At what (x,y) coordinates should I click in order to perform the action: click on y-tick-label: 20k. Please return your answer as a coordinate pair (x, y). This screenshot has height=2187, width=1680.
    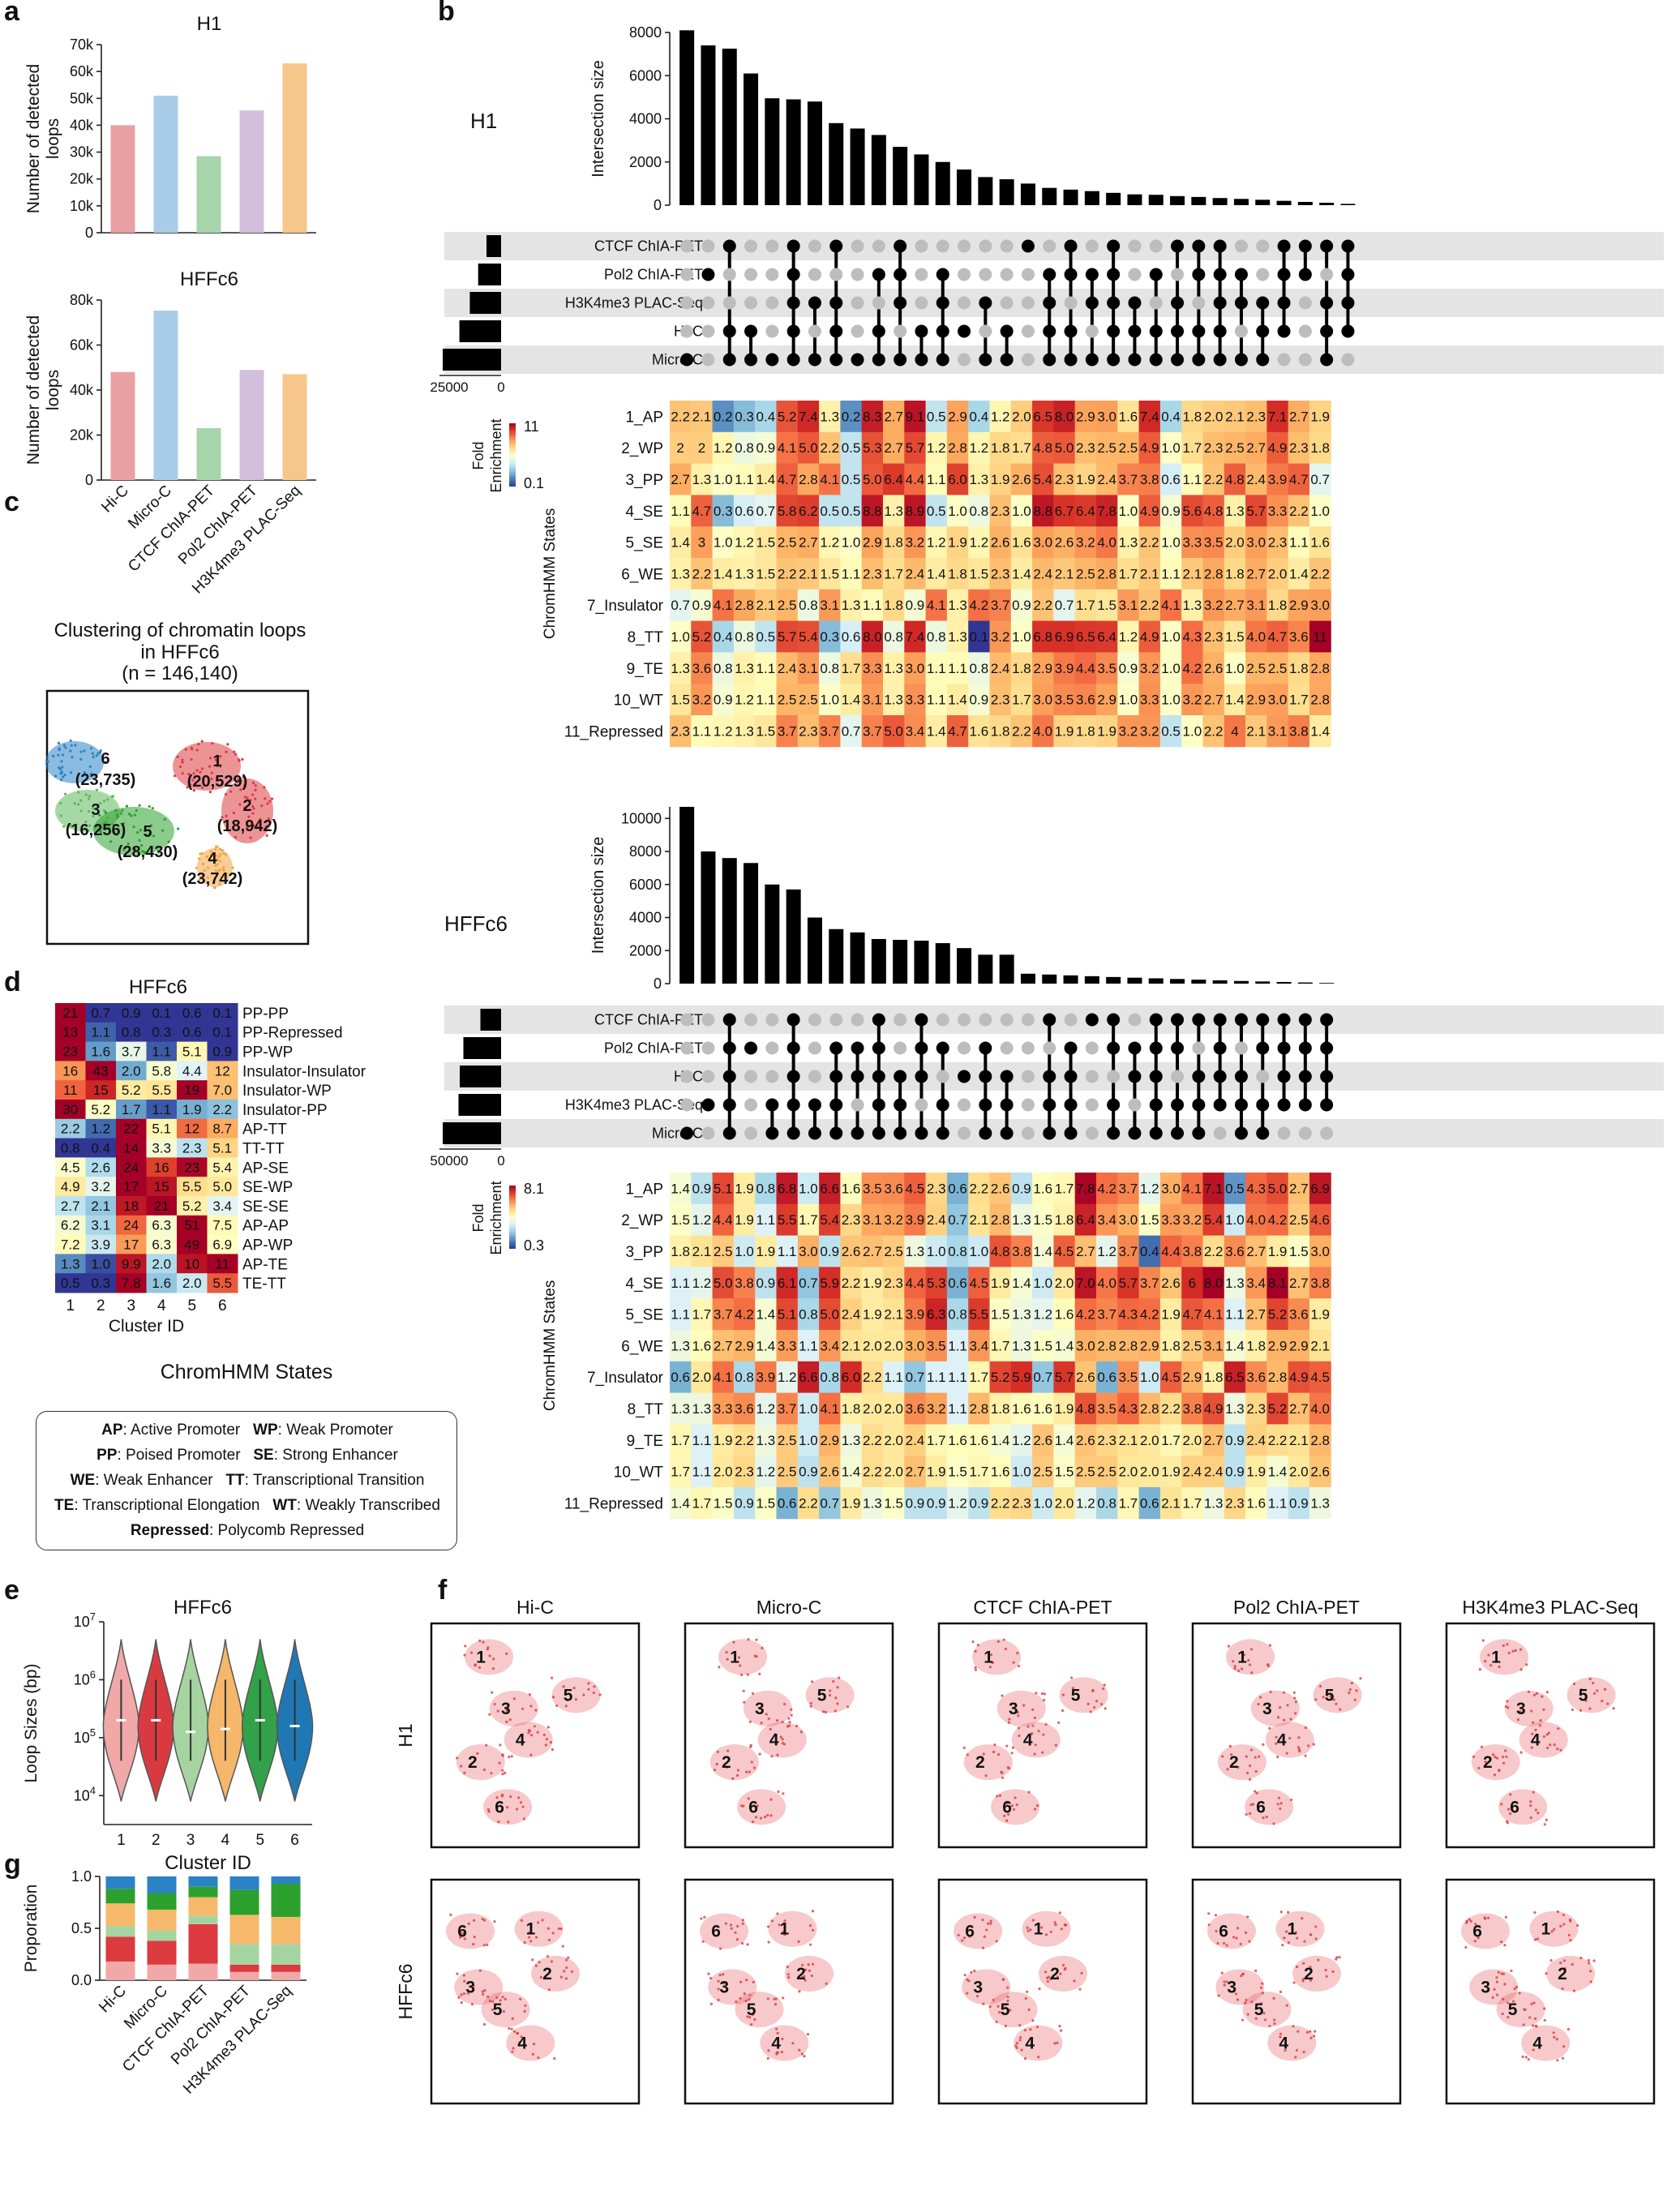
    Looking at the image, I should click on (82, 179).